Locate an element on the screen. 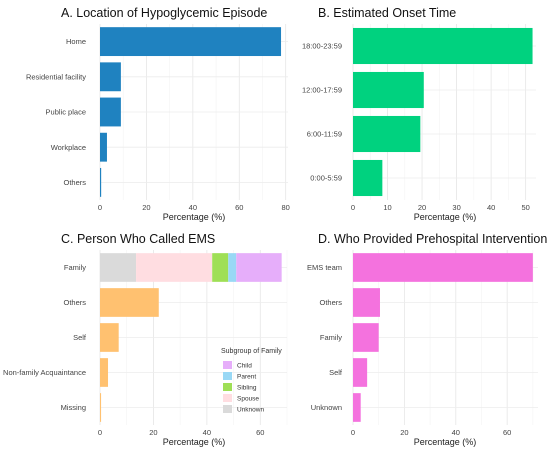 This screenshot has height=460, width=550. bar-unknown is located at coordinates (357, 407).